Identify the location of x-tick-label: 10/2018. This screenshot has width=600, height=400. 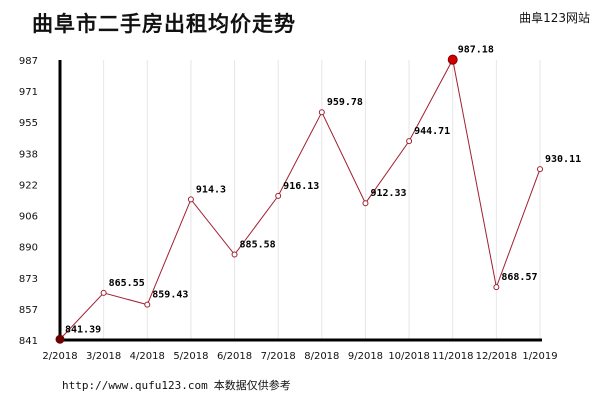
(409, 356).